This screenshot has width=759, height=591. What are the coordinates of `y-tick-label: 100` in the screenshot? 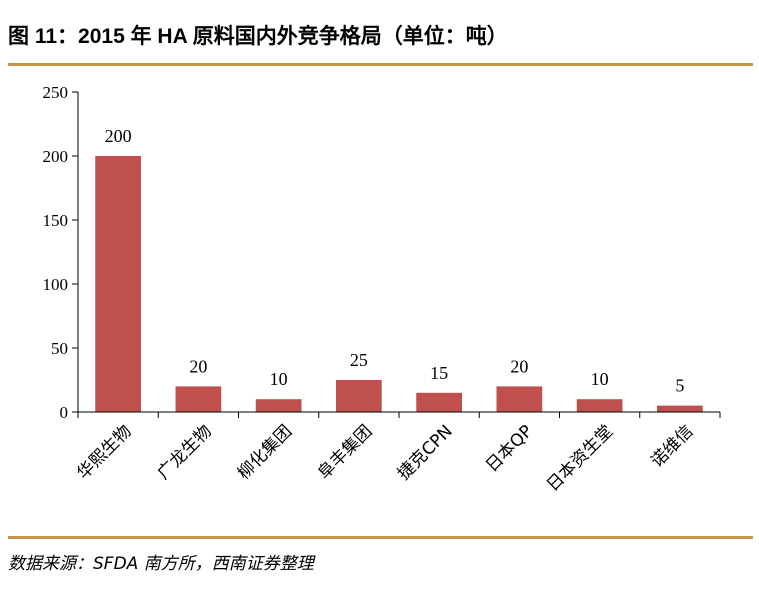 It's located at (56, 284).